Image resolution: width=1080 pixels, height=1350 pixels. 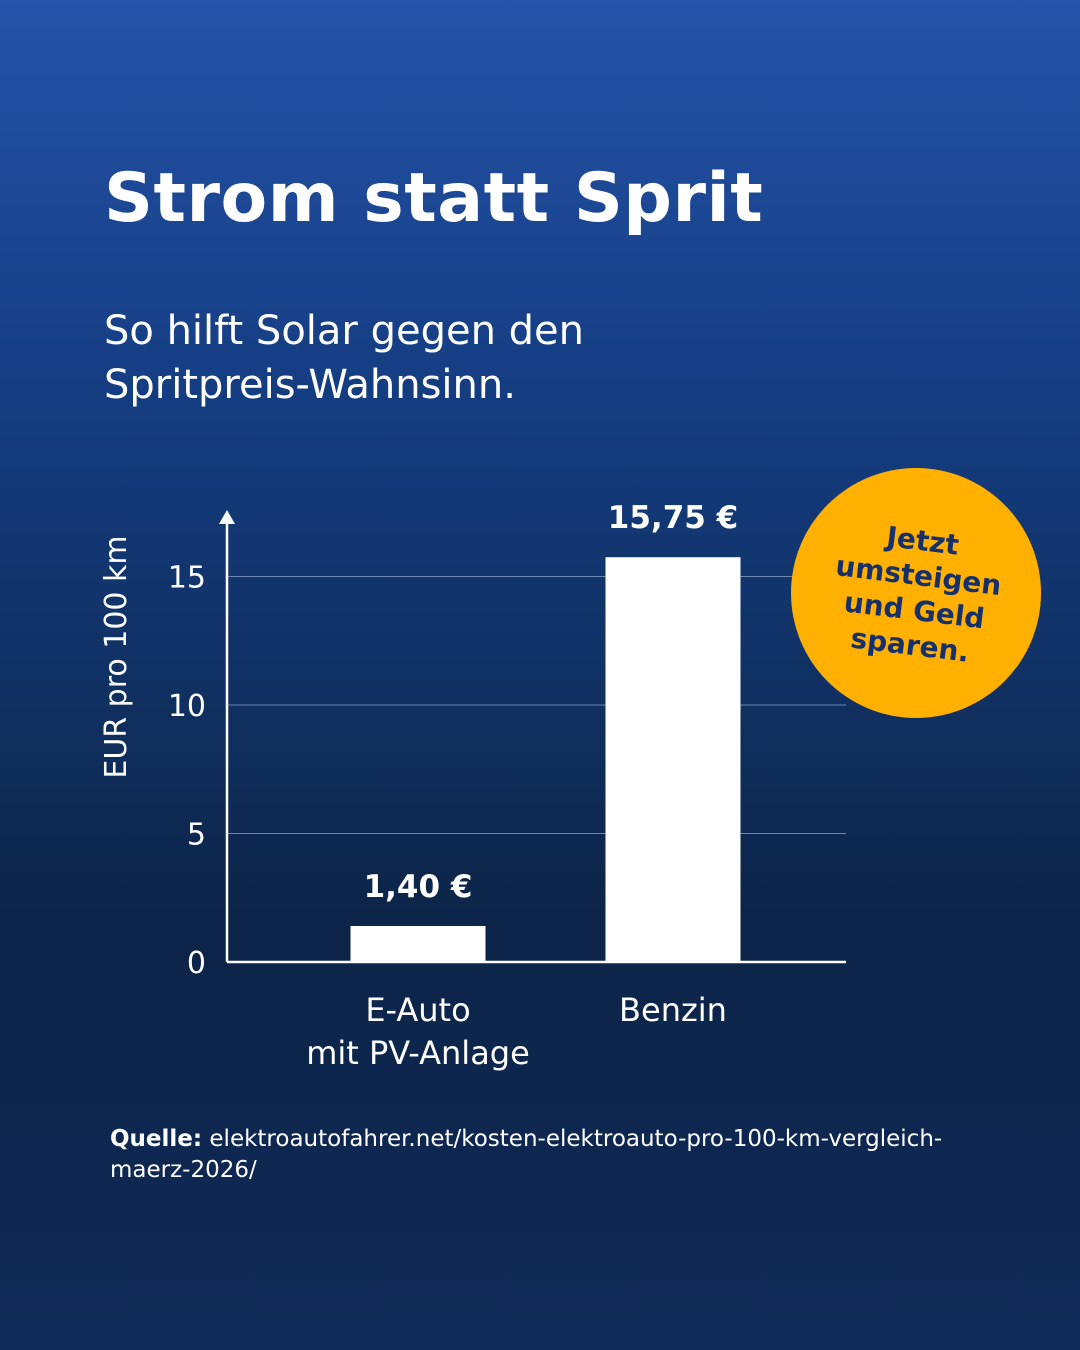 What do you see at coordinates (434, 198) in the screenshot?
I see `page-title: Strom statt Sprit` at bounding box center [434, 198].